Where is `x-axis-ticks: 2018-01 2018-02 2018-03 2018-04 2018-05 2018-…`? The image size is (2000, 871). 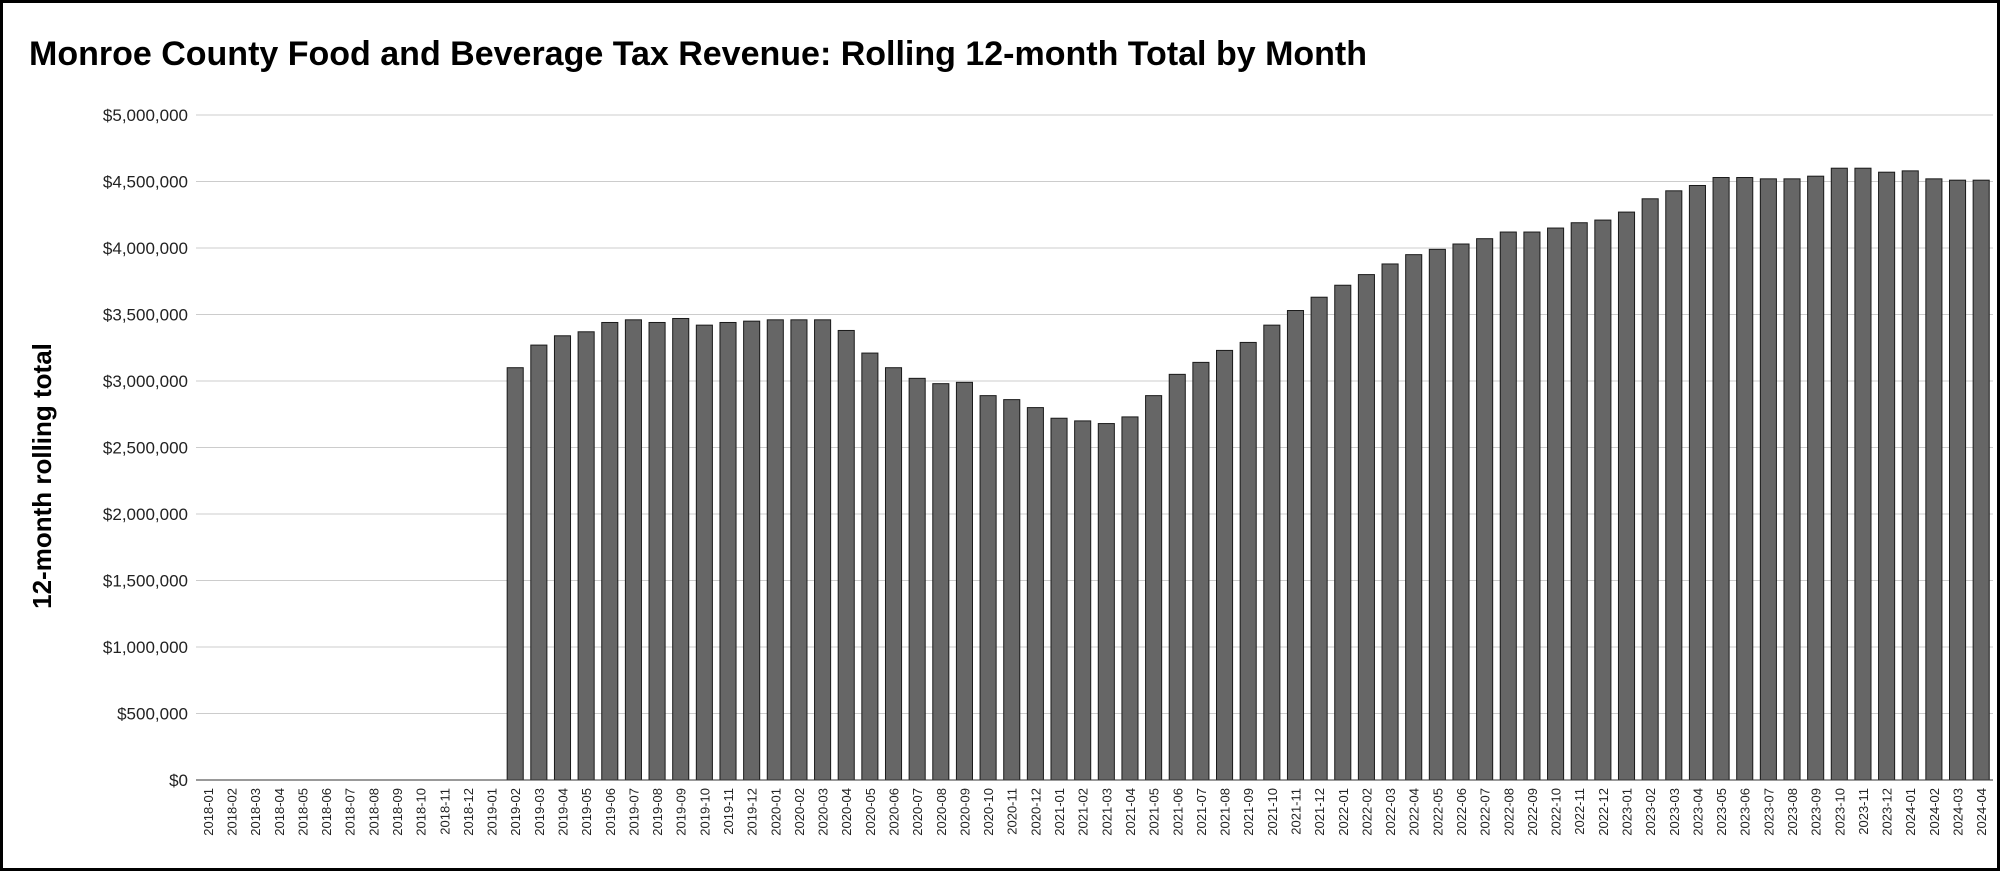 x-axis-ticks: 2018-01 2018-02 2018-03 2018-04 2018-05 2018-… is located at coordinates (1095, 812).